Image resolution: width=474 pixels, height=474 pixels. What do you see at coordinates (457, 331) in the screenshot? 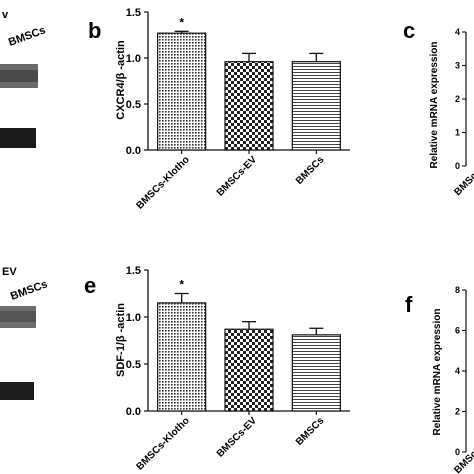
I see `side-tick-label: 6` at bounding box center [457, 331].